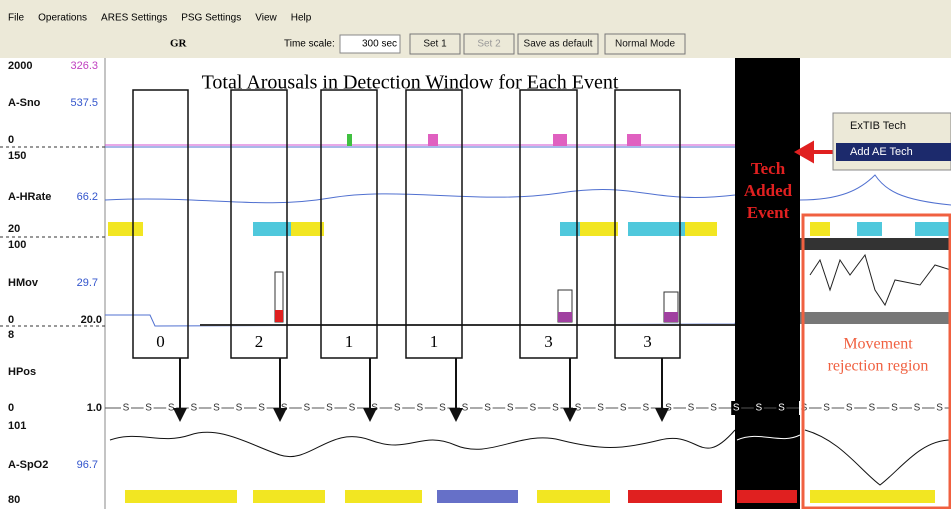 This screenshot has width=951, height=514. I want to click on button-label: Normal Mode, so click(645, 44).